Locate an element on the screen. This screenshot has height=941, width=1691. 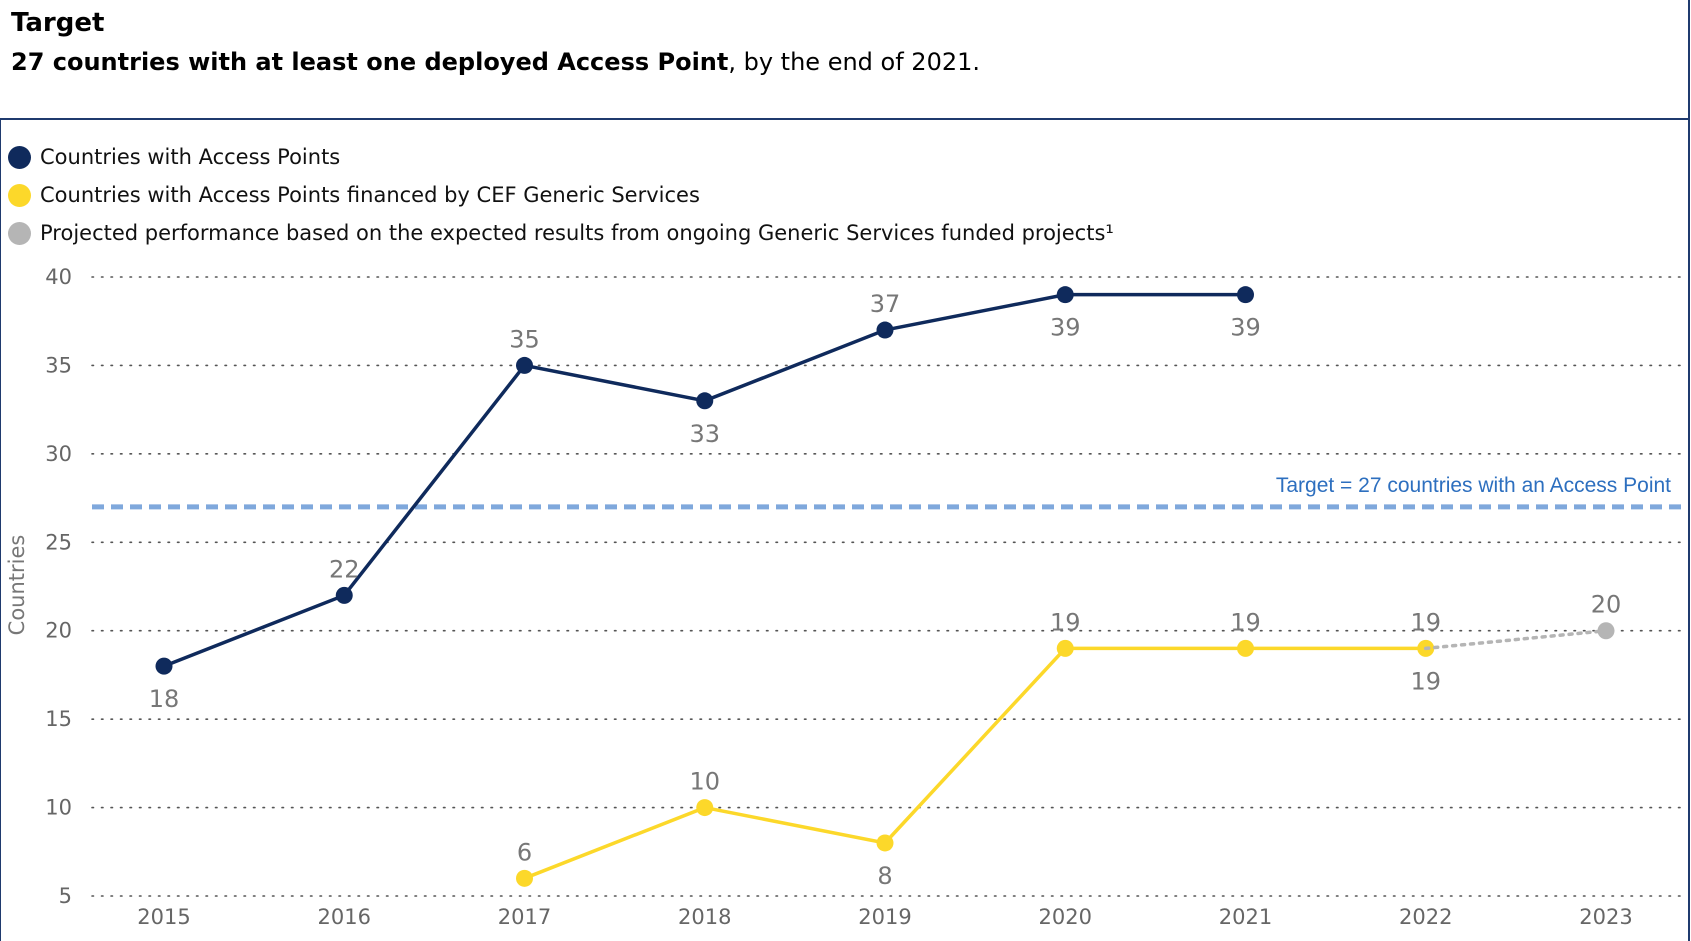
data-label: 37 is located at coordinates (885, 304).